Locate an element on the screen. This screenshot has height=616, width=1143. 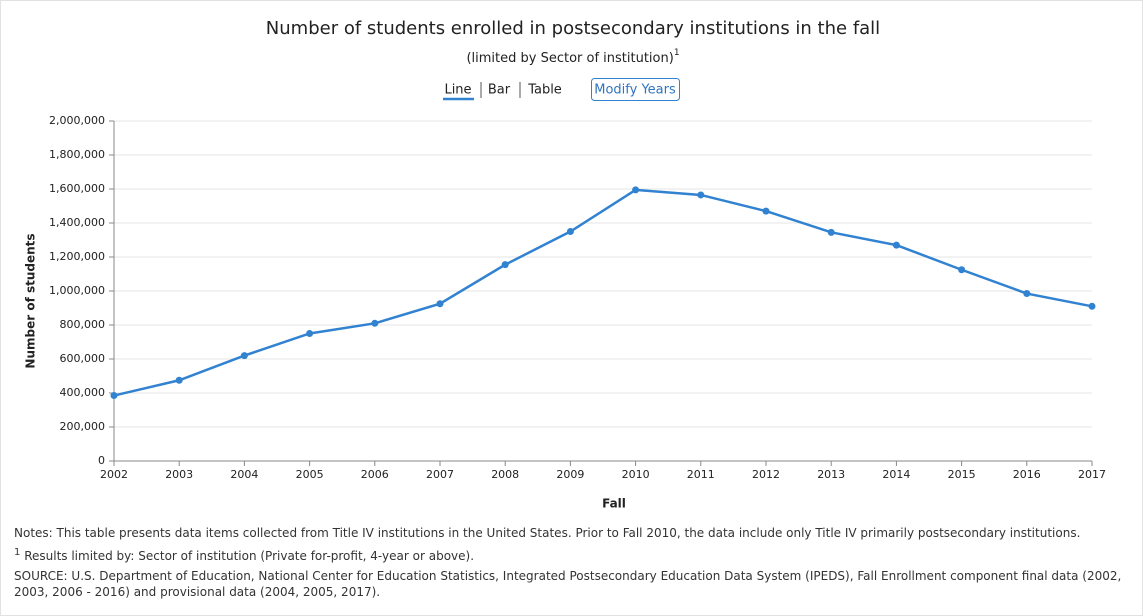
x-tick-label: 2017 is located at coordinates (1092, 474).